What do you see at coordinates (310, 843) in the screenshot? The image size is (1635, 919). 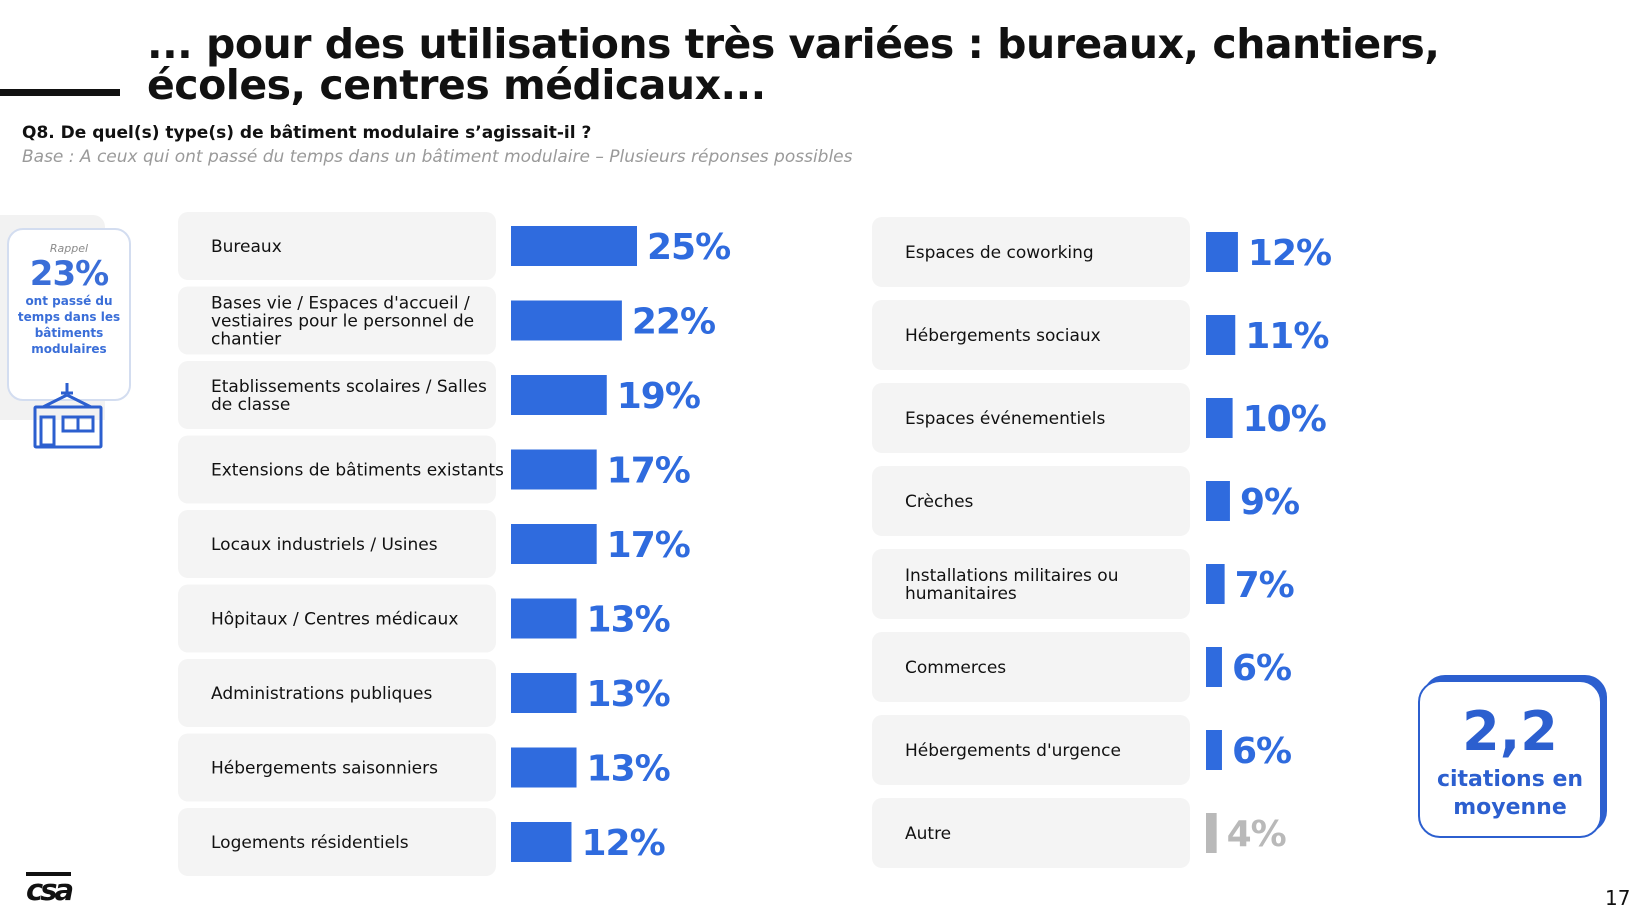 I see `category-label: Logements résidentiels` at bounding box center [310, 843].